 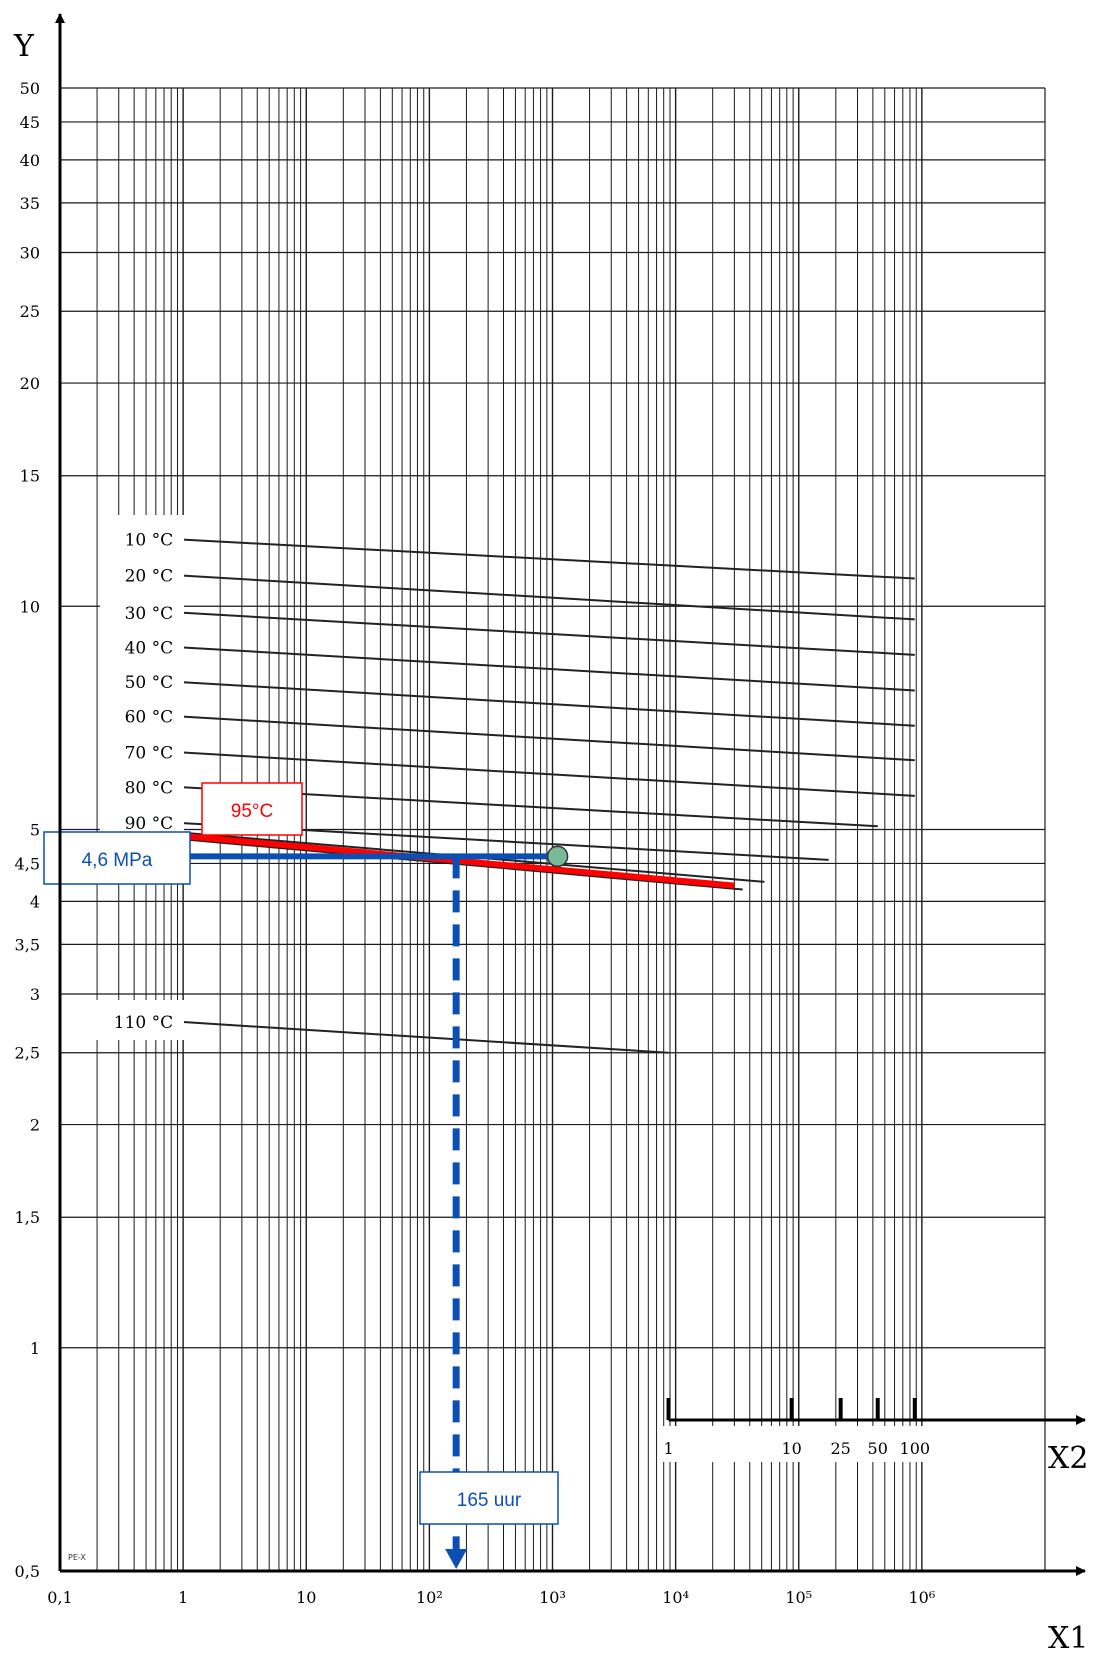 I want to click on y-tick-label: 1, so click(x=35, y=1348).